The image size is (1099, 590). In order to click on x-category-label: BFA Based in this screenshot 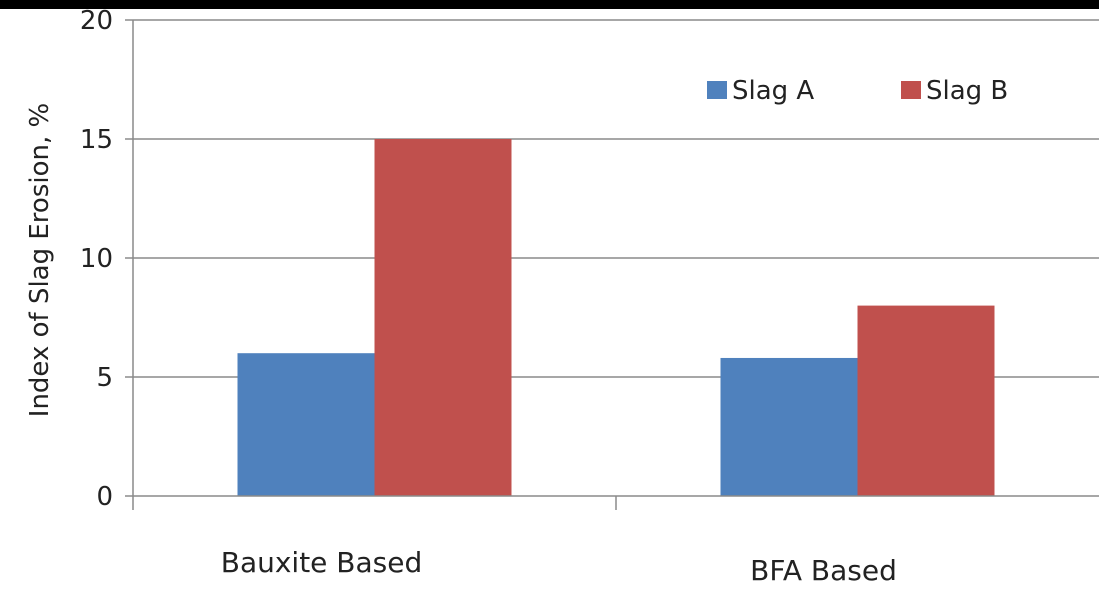, I will do `click(823, 570)`.